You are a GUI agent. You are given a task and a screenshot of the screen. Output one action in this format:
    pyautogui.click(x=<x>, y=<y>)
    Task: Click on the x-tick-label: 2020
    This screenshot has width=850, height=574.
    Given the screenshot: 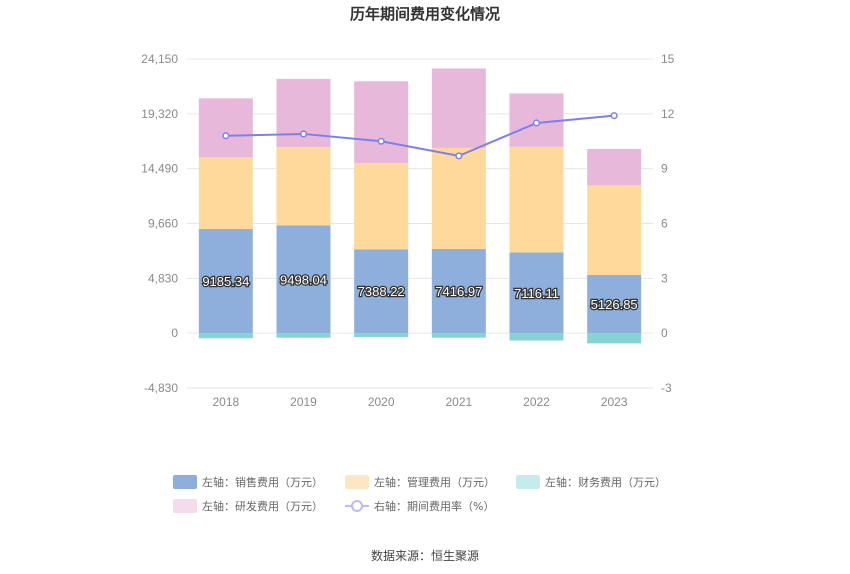 What is the action you would take?
    pyautogui.click(x=381, y=402)
    